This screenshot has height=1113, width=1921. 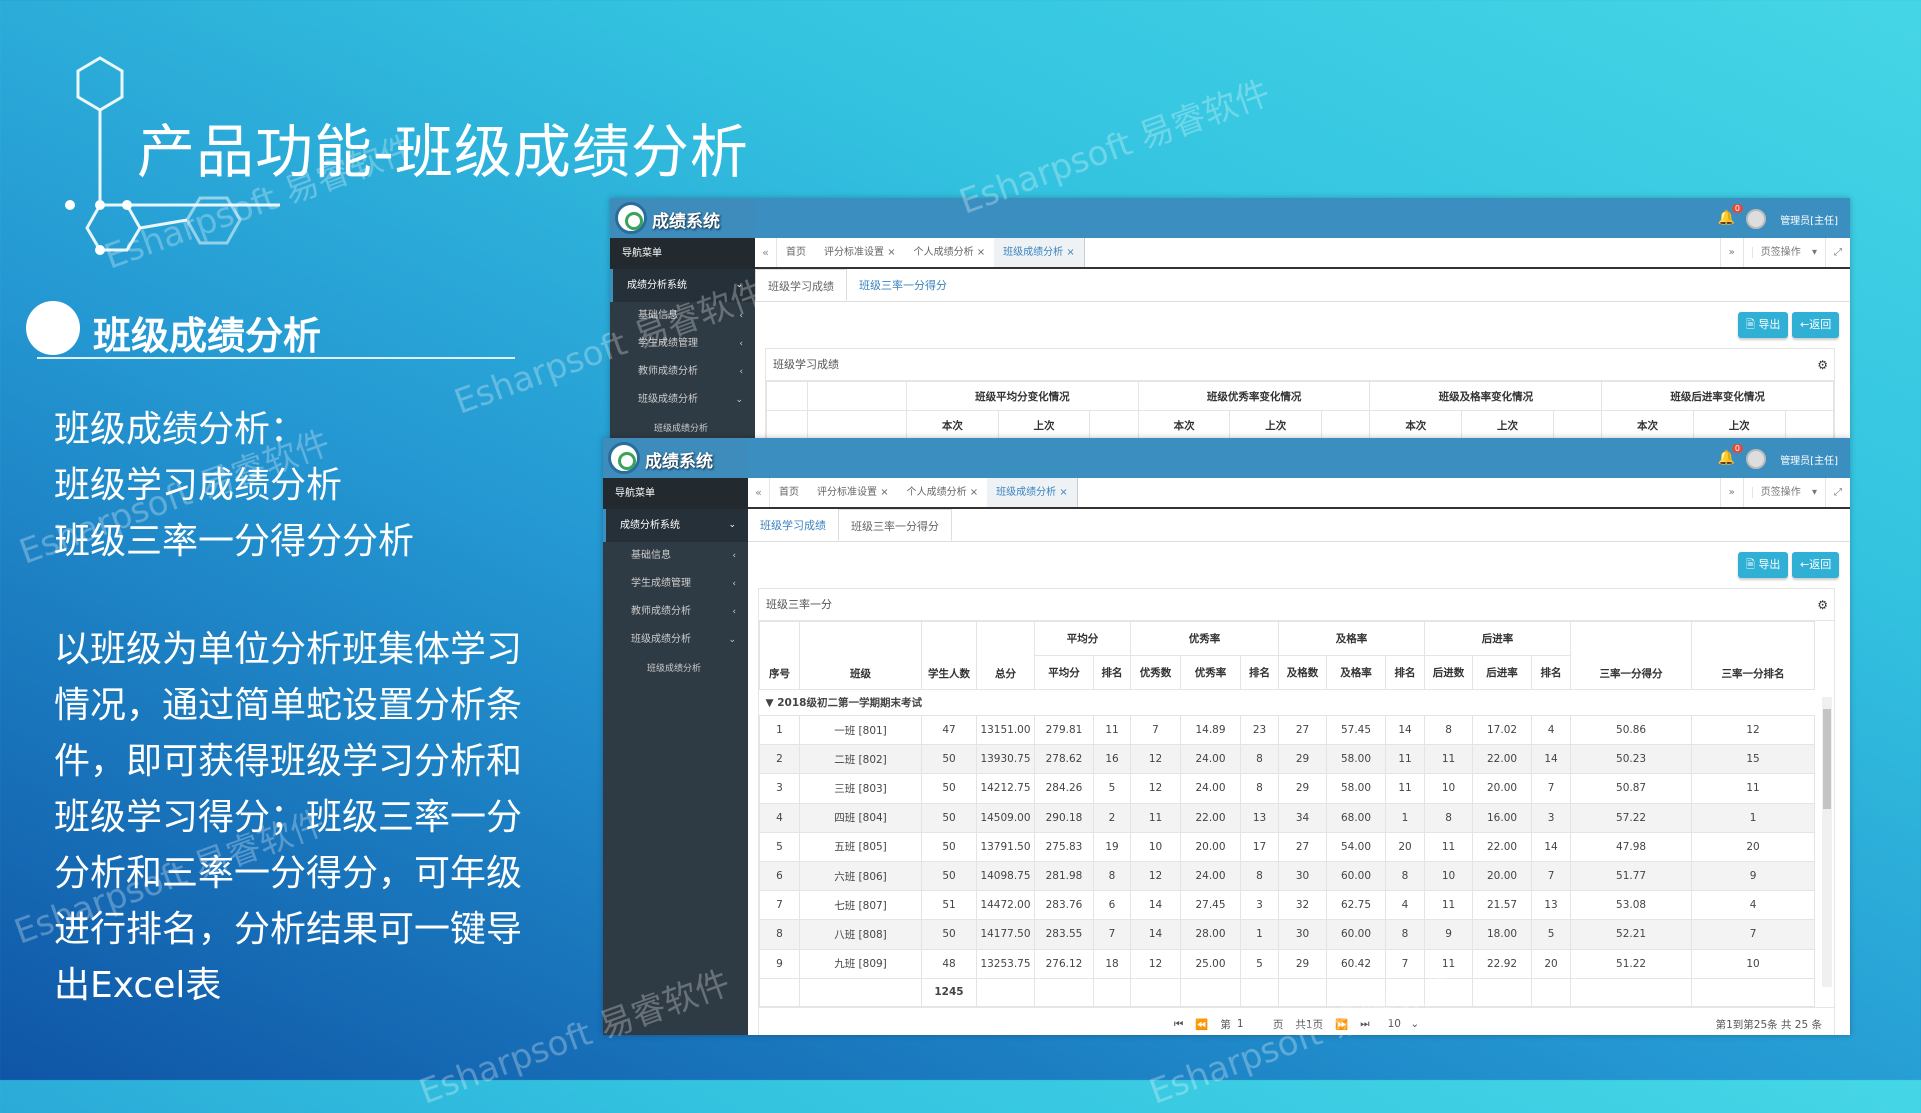 What do you see at coordinates (1365, 1023) in the screenshot?
I see `last-page-icon: ⏭` at bounding box center [1365, 1023].